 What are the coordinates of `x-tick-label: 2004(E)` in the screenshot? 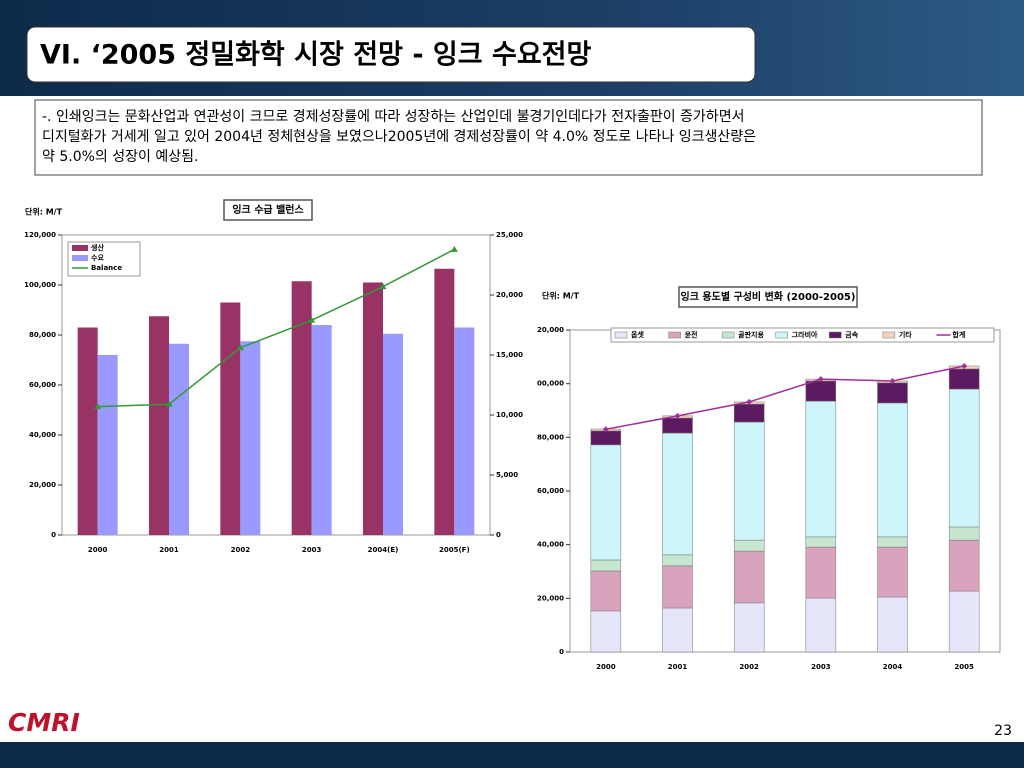 It's located at (383, 550).